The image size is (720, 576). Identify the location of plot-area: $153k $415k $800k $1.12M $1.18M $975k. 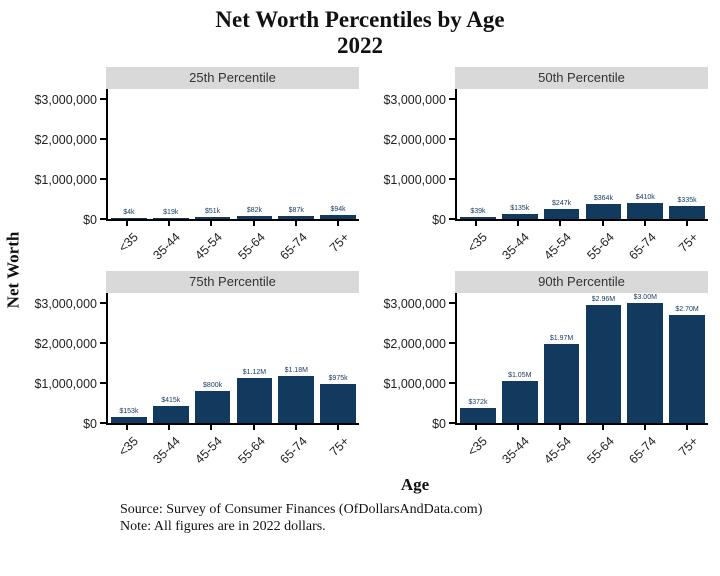
(232, 358).